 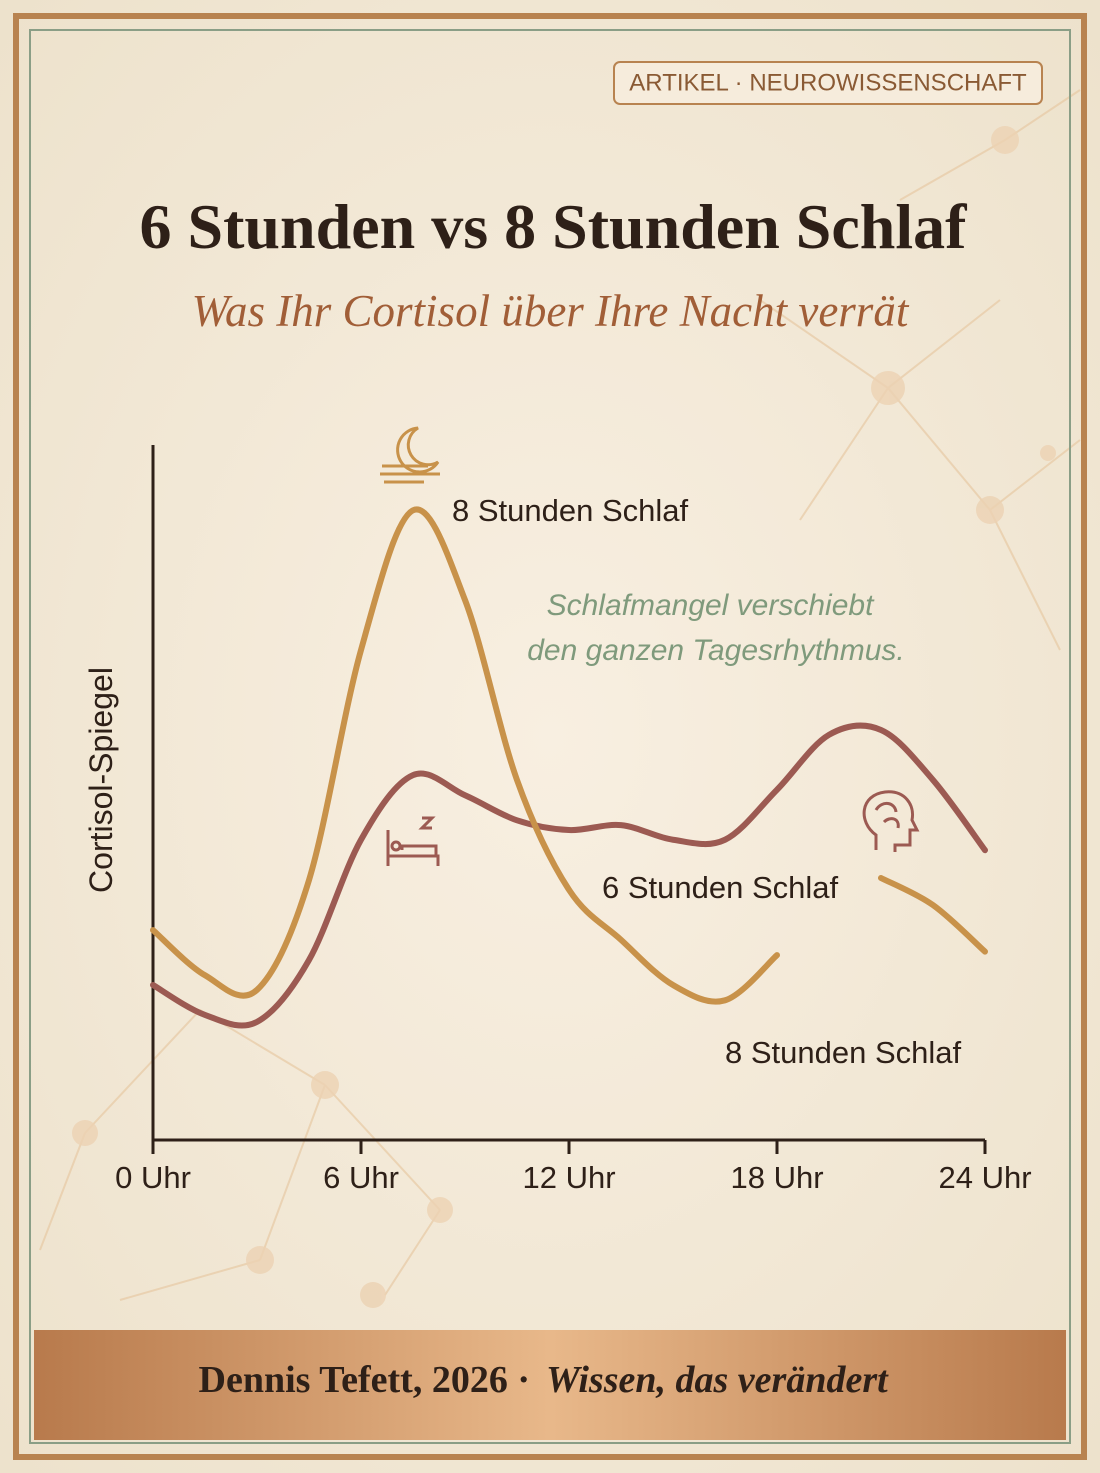 I want to click on footer-band, so click(x=550, y=1385).